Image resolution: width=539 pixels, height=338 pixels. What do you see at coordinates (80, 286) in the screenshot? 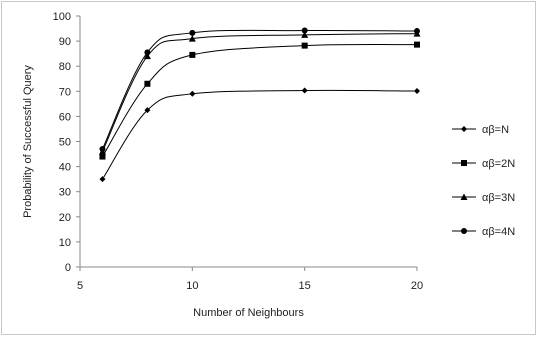
I see `x-tick-label: 5` at bounding box center [80, 286].